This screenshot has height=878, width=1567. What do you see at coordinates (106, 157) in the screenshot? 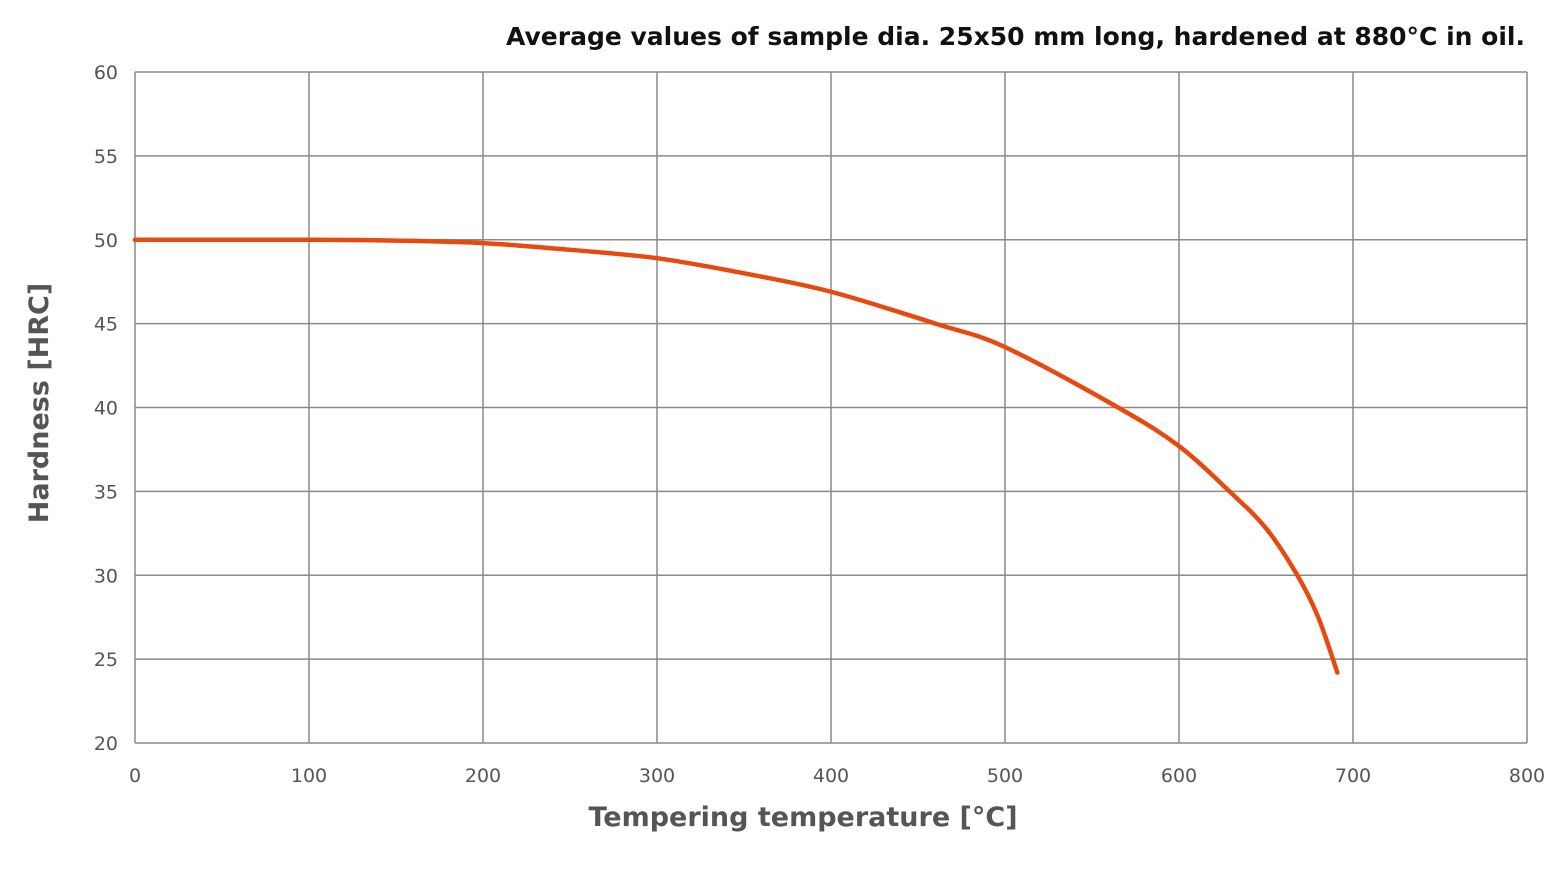
I see `y-tick-label: 55` at bounding box center [106, 157].